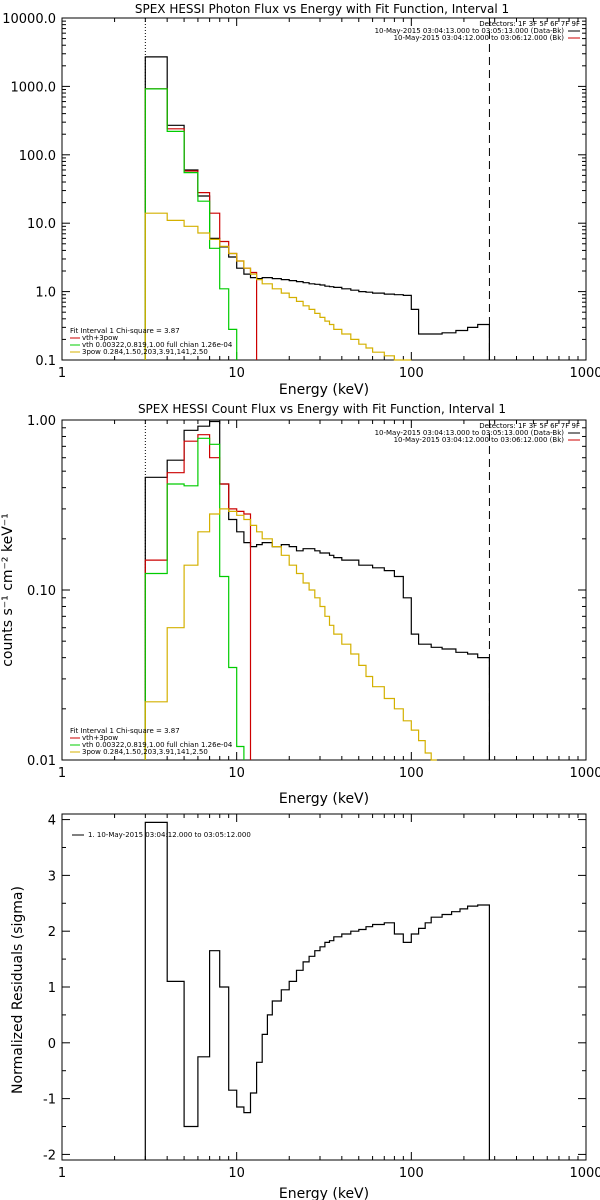 The height and width of the screenshot is (1200, 600). Describe the element at coordinates (100, 738) in the screenshot. I see `count-legend-bottomleft-text: vth+3pow` at that location.